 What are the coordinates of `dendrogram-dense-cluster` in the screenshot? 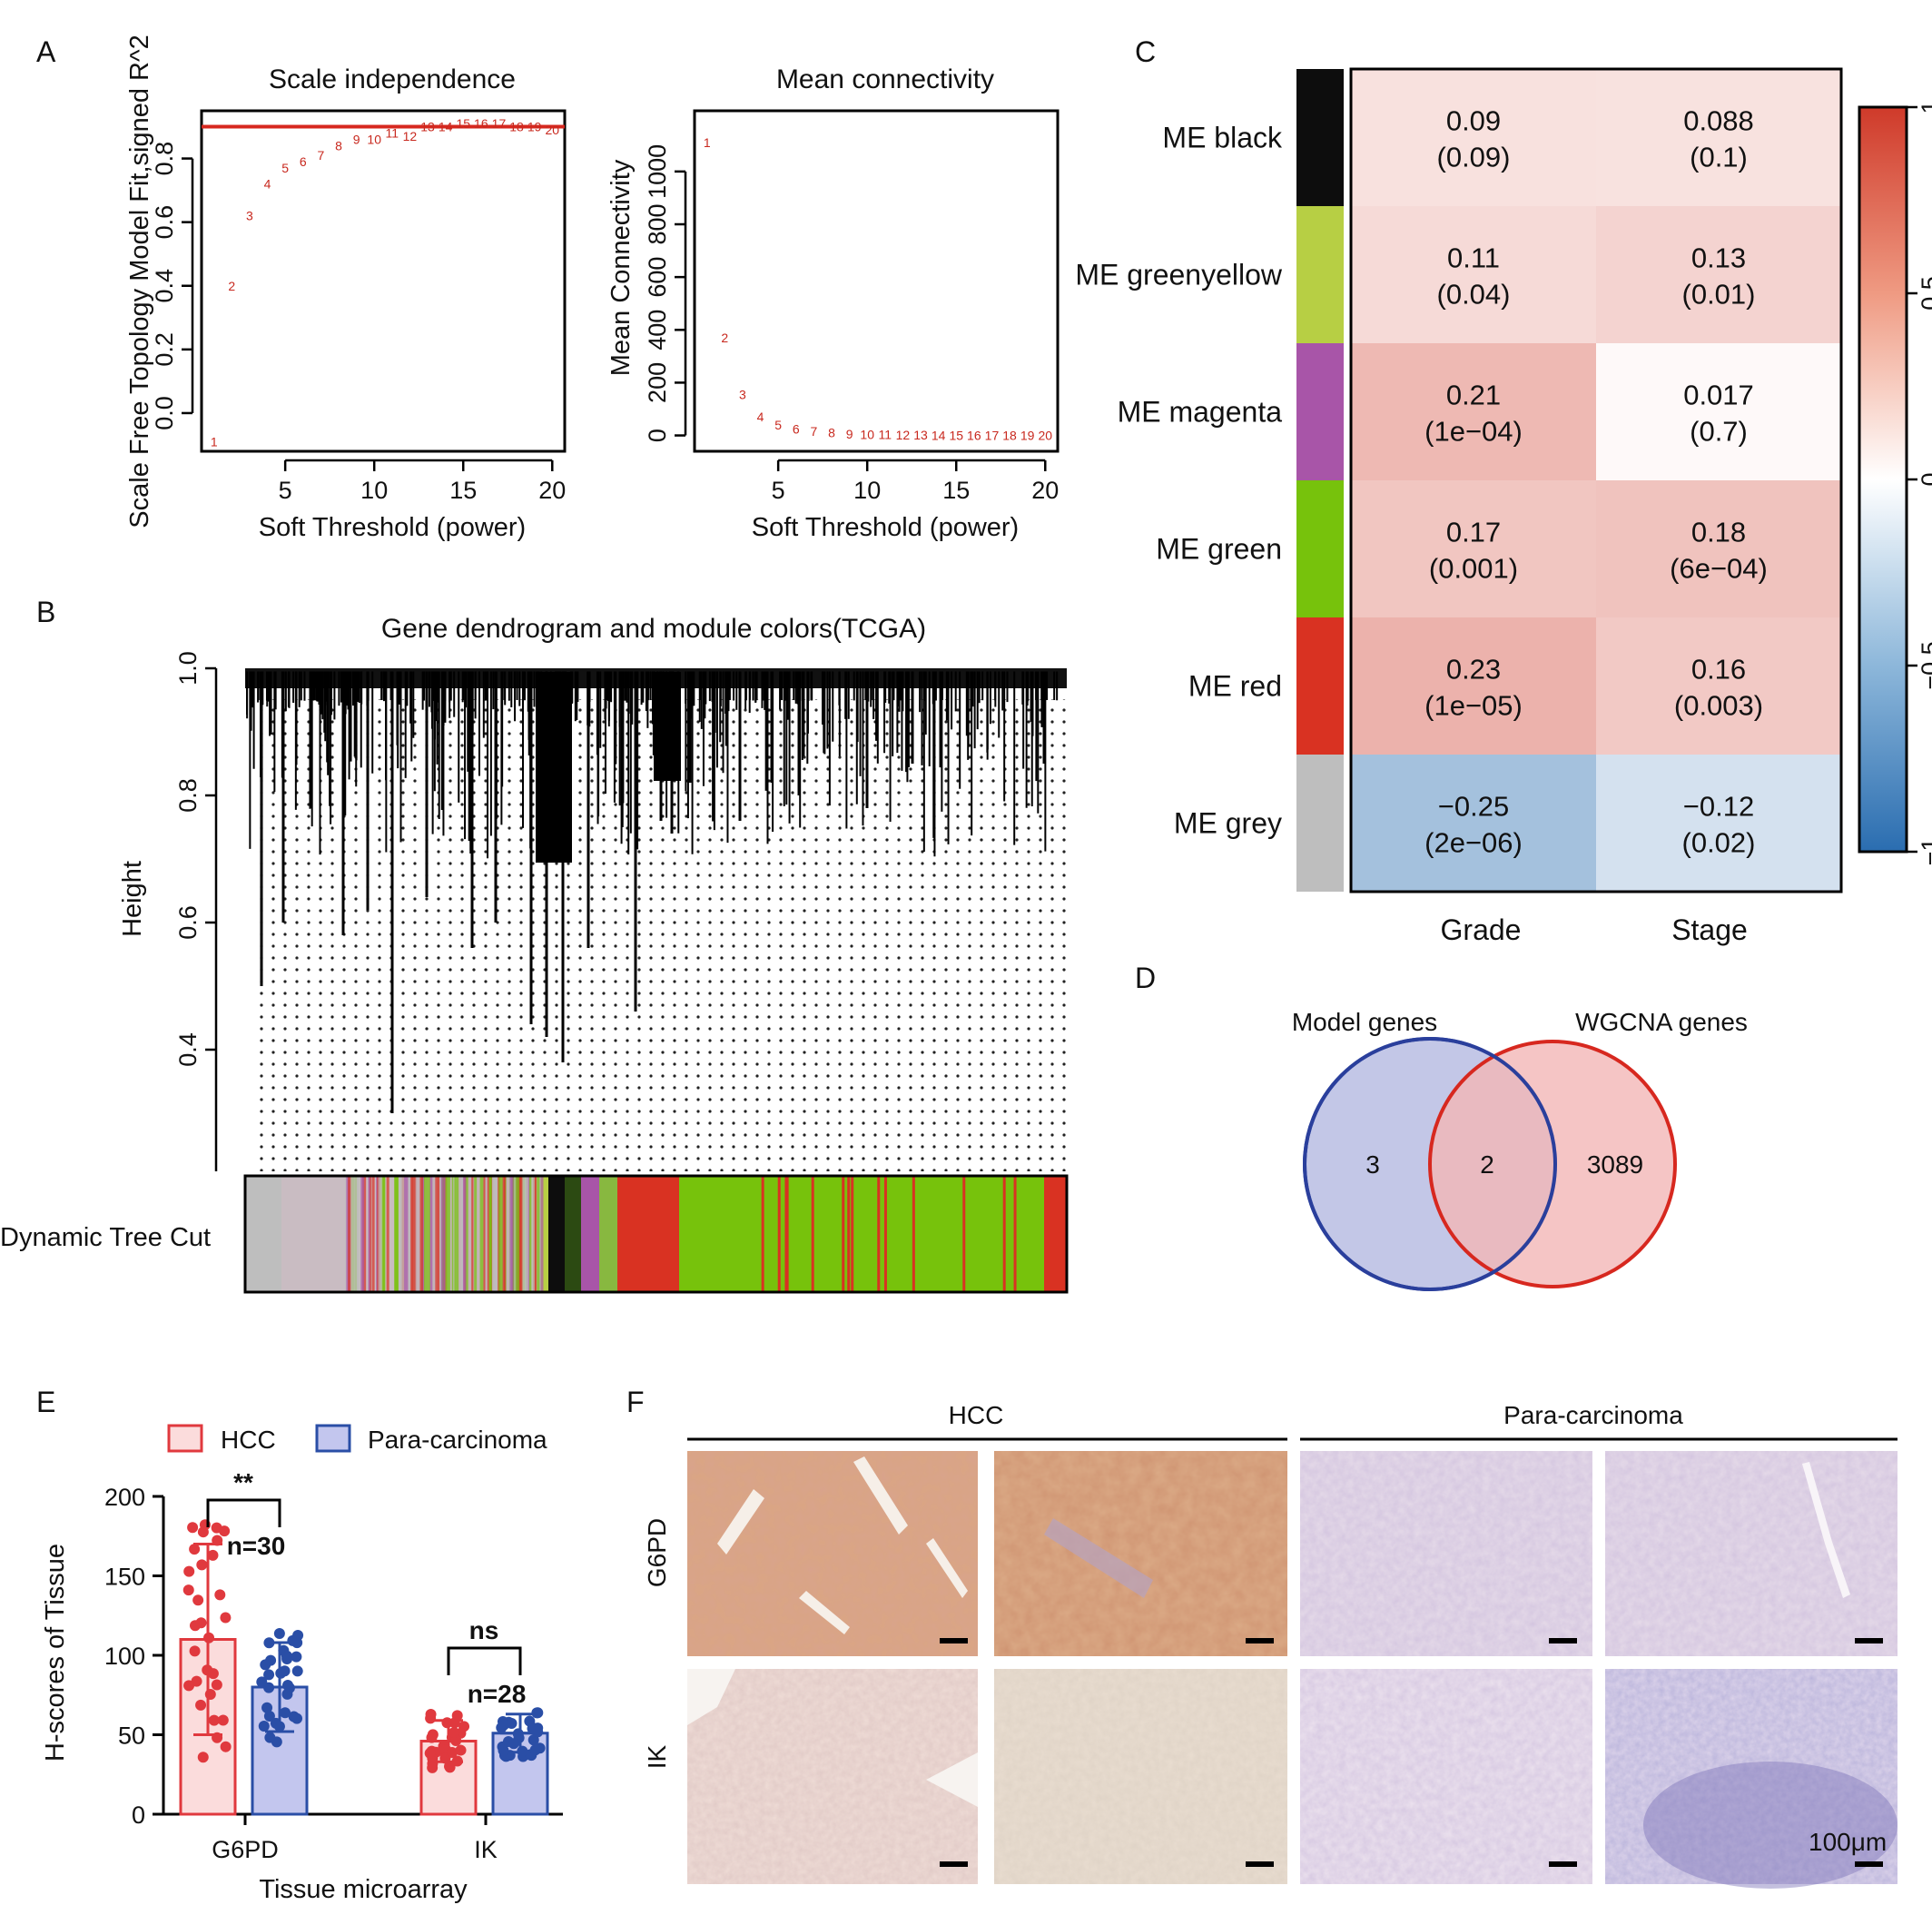 It's located at (668, 726).